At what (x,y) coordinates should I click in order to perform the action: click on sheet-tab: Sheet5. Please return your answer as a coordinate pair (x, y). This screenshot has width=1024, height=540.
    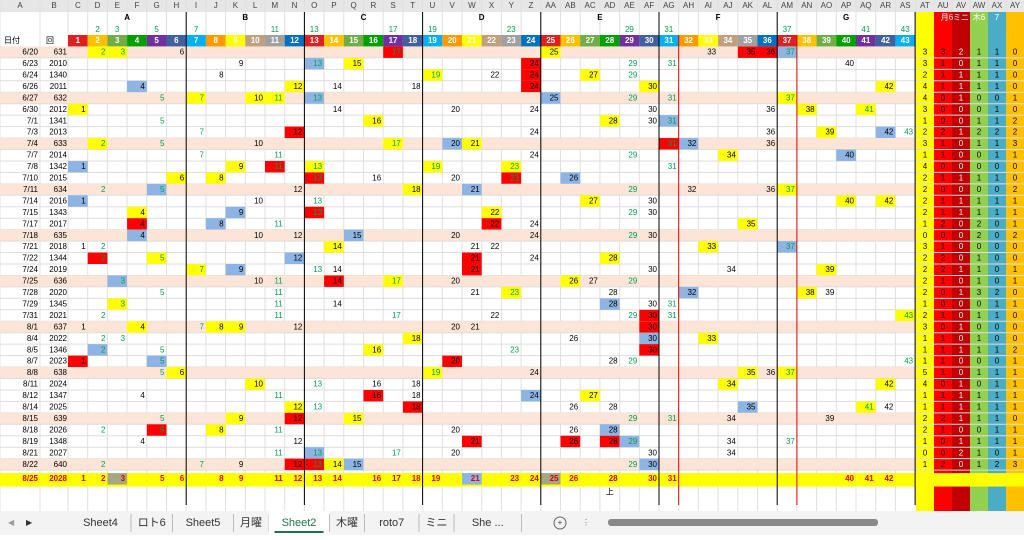
    Looking at the image, I should click on (203, 523).